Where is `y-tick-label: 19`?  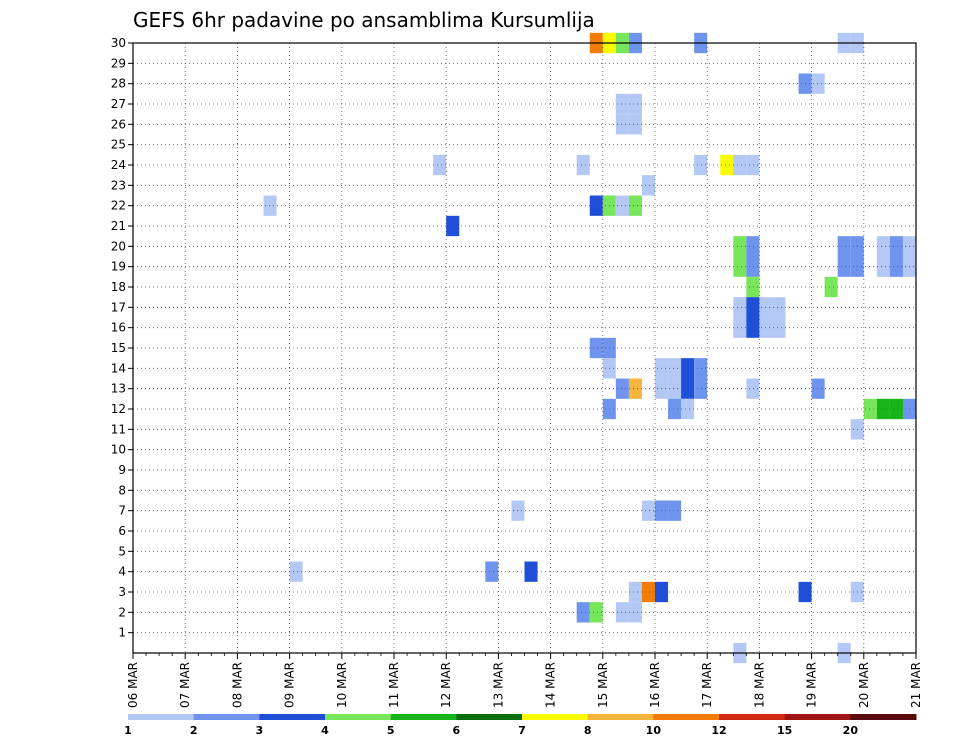 y-tick-label: 19 is located at coordinates (118, 267).